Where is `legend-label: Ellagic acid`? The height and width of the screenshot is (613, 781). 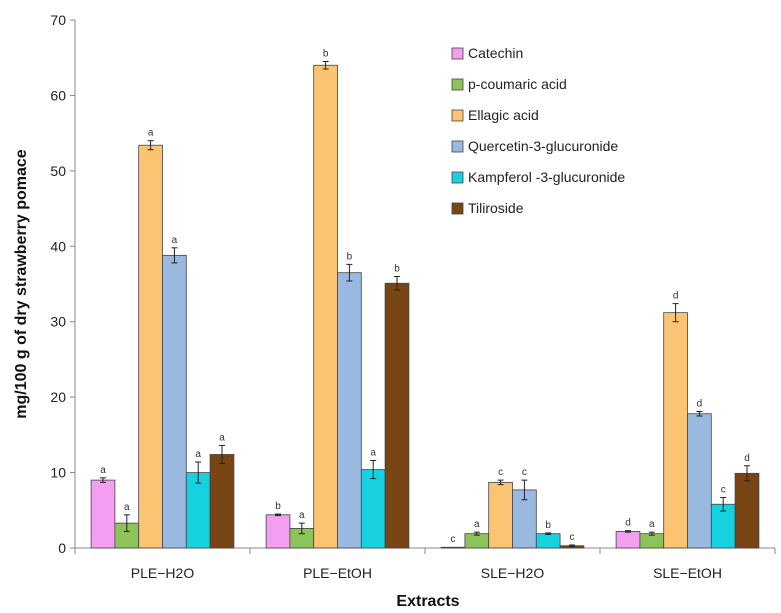 legend-label: Ellagic acid is located at coordinates (503, 115).